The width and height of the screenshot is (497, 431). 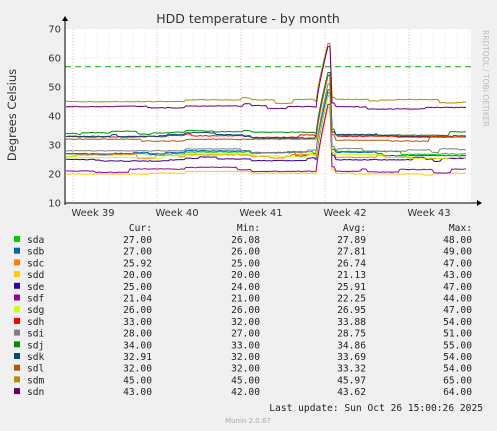 I want to click on legend-name-sdb: sdb, so click(x=36, y=252).